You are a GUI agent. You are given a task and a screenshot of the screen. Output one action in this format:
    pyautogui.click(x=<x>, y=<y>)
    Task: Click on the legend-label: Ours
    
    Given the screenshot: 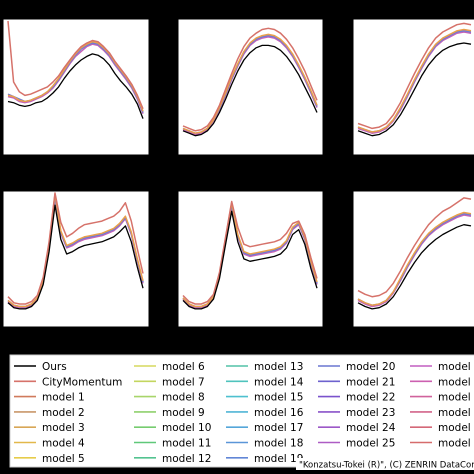 What is the action you would take?
    pyautogui.click(x=54, y=367)
    